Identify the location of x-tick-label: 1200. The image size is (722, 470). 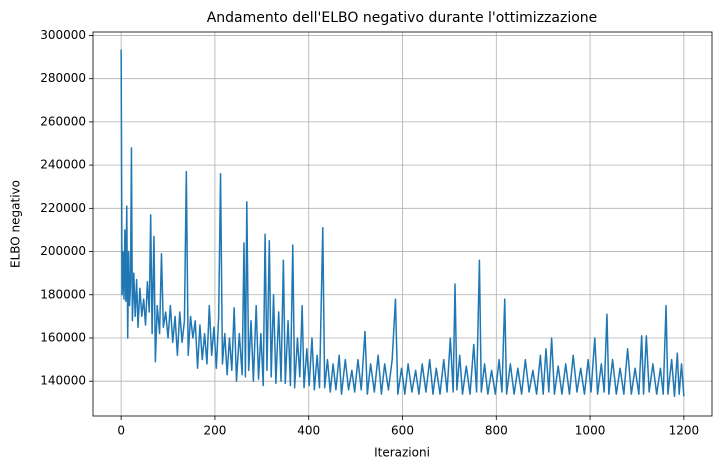
(684, 431).